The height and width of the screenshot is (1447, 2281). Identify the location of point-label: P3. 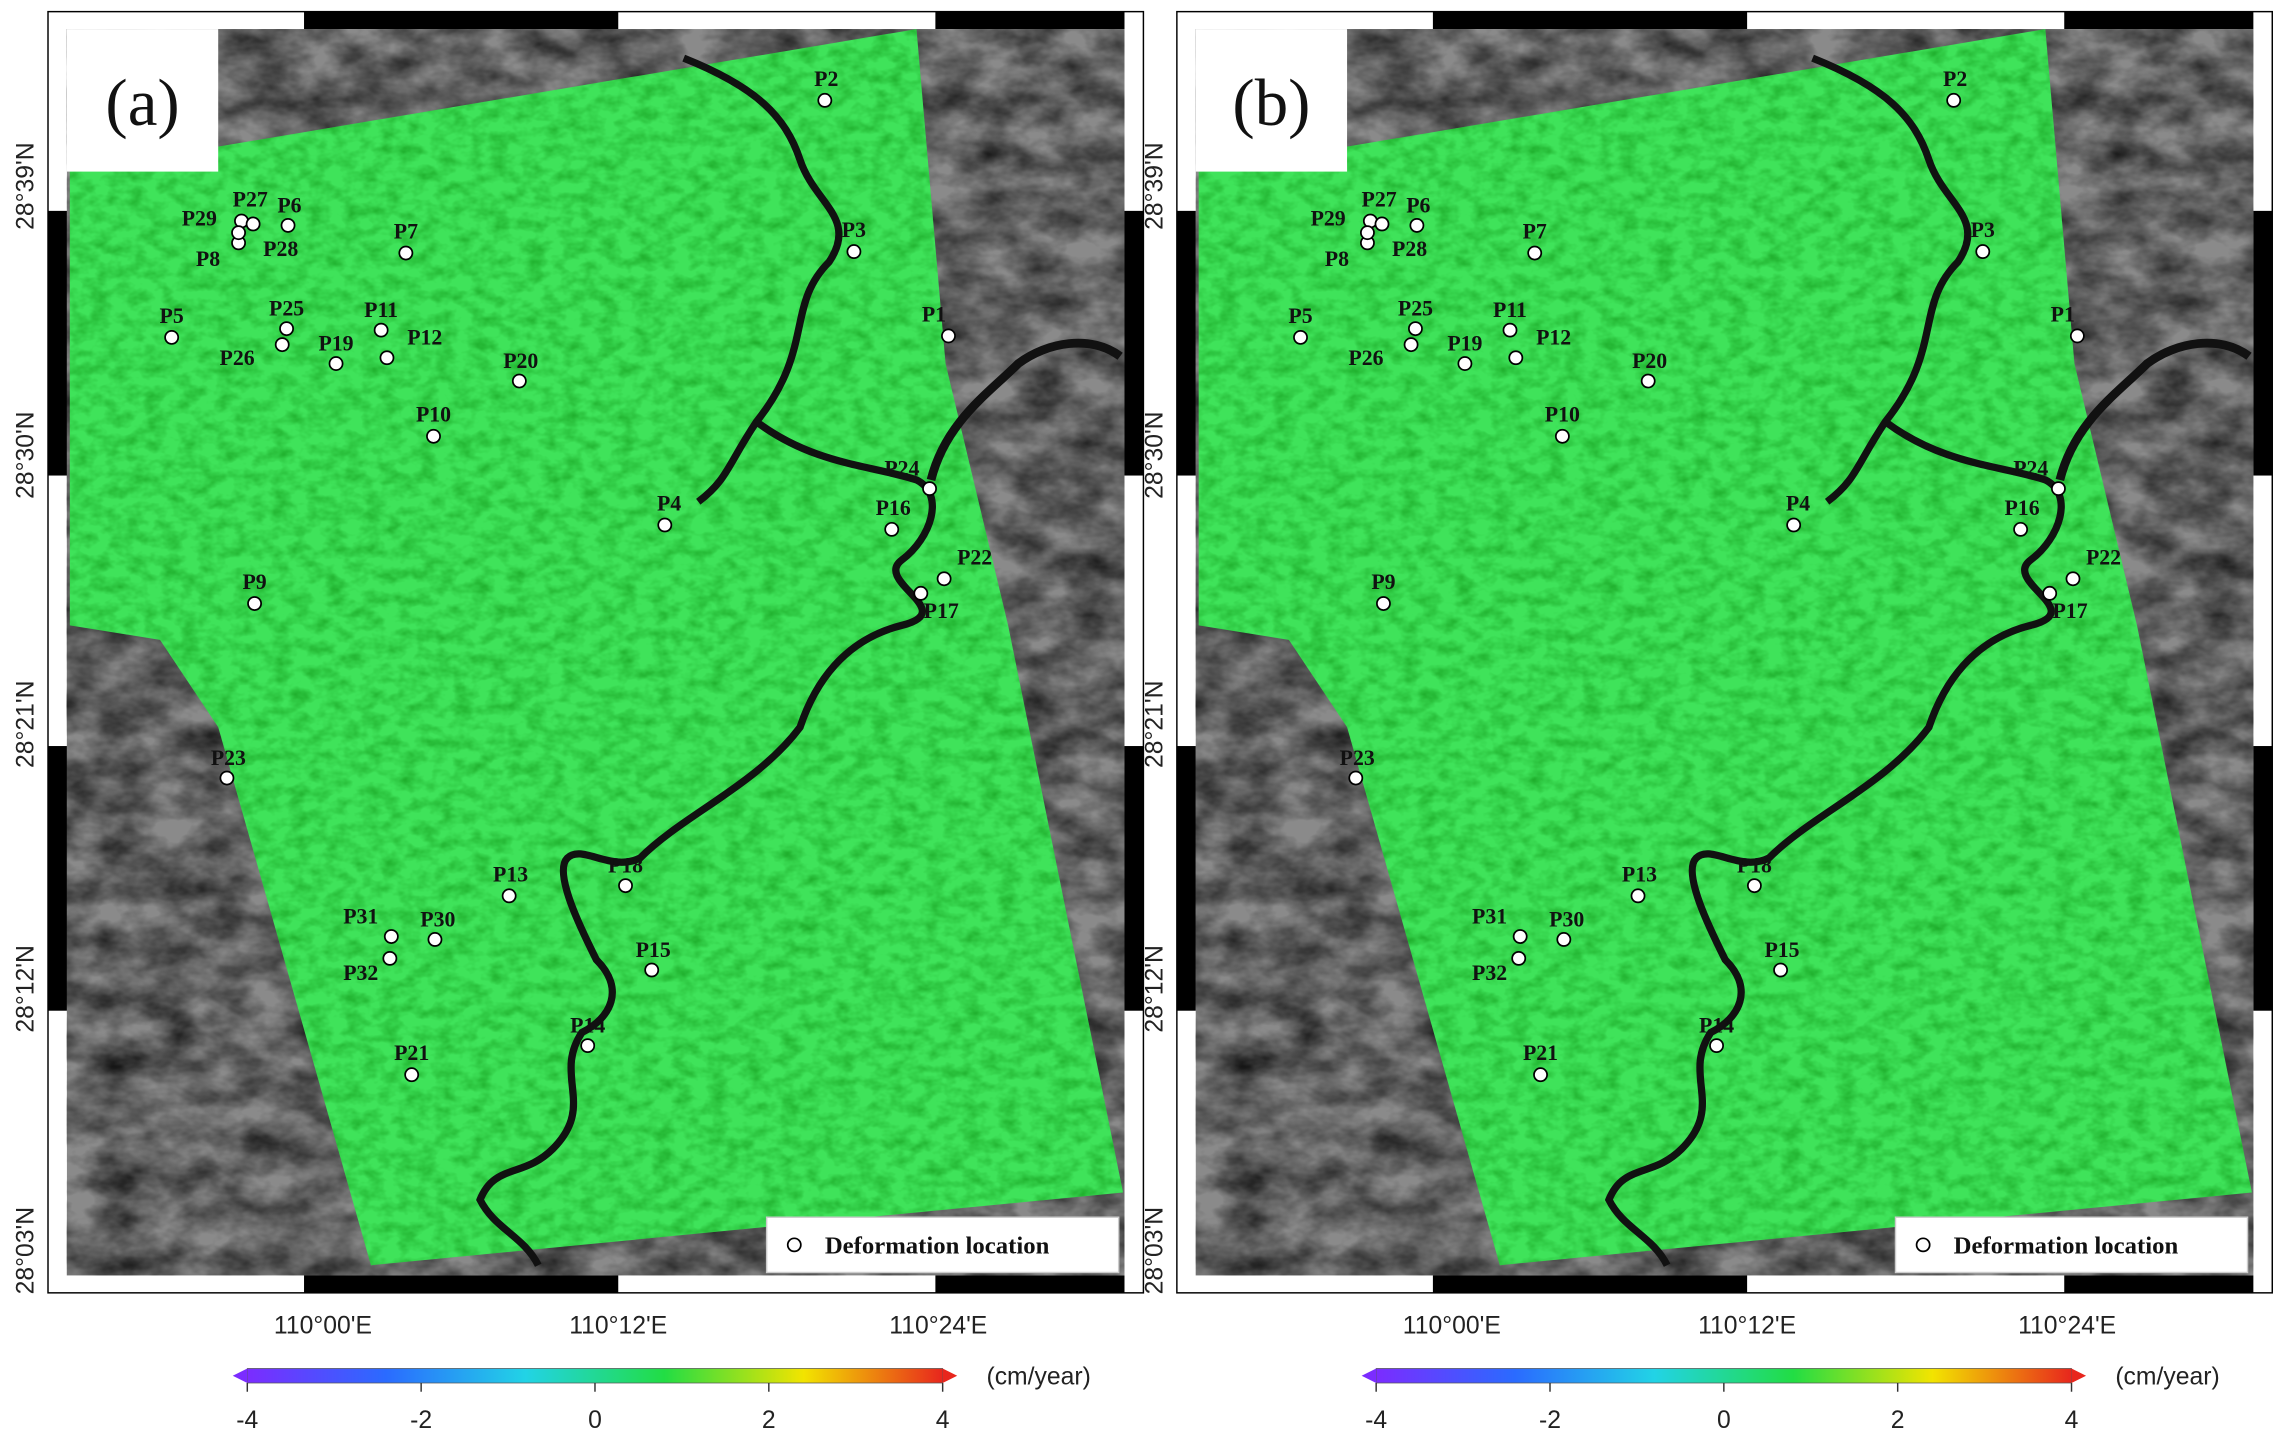
(854, 230).